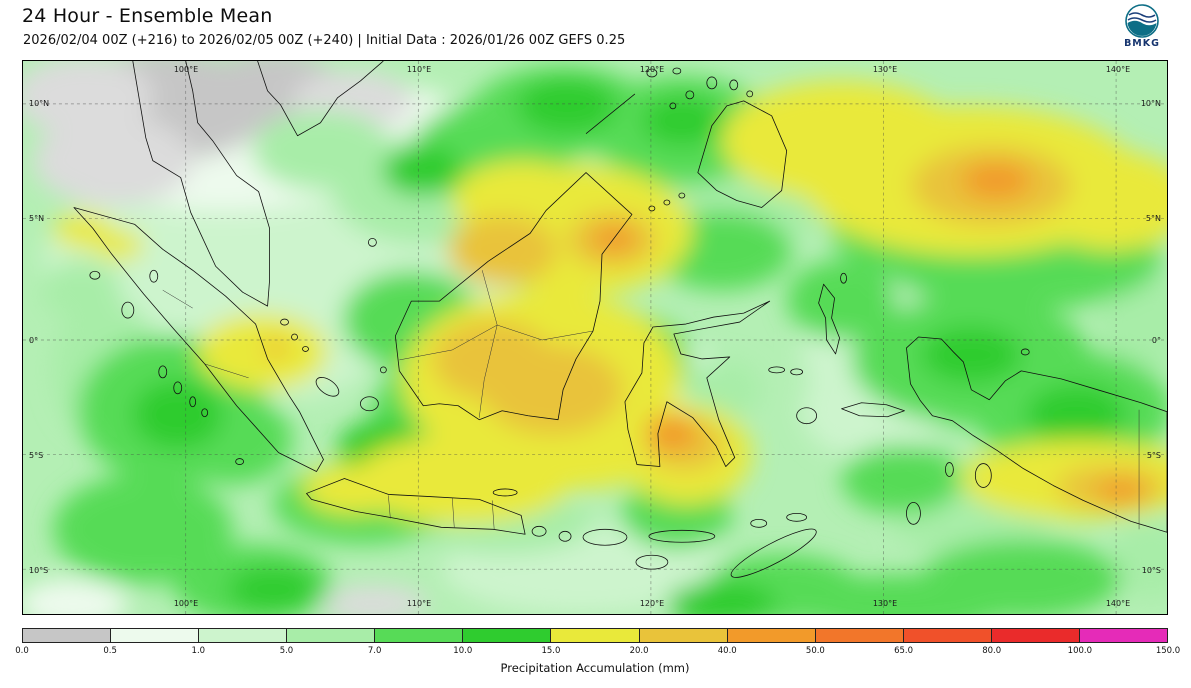 The height and width of the screenshot is (688, 1191). Describe the element at coordinates (595, 668) in the screenshot. I see `colorbar-axis-label: Precipitation Accumulation (mm)` at that location.